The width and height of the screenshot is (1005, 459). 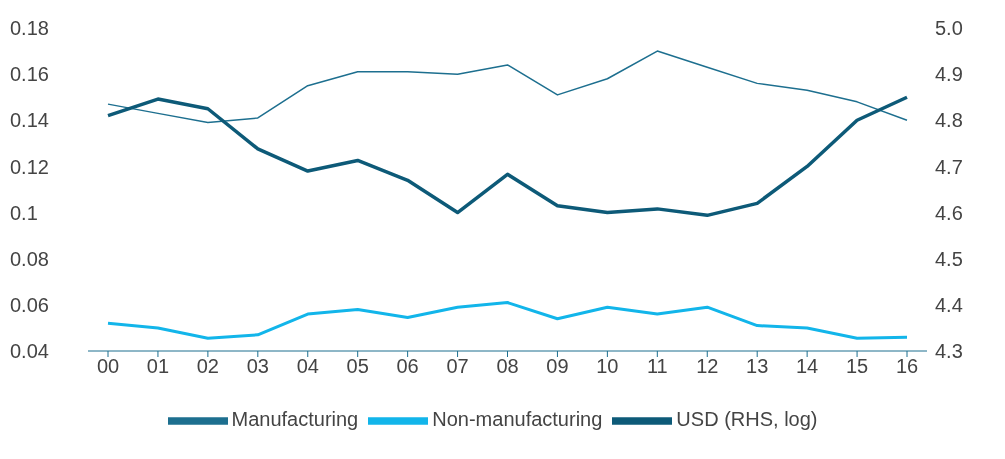 What do you see at coordinates (29, 351) in the screenshot?
I see `y-tick-label: 0.04` at bounding box center [29, 351].